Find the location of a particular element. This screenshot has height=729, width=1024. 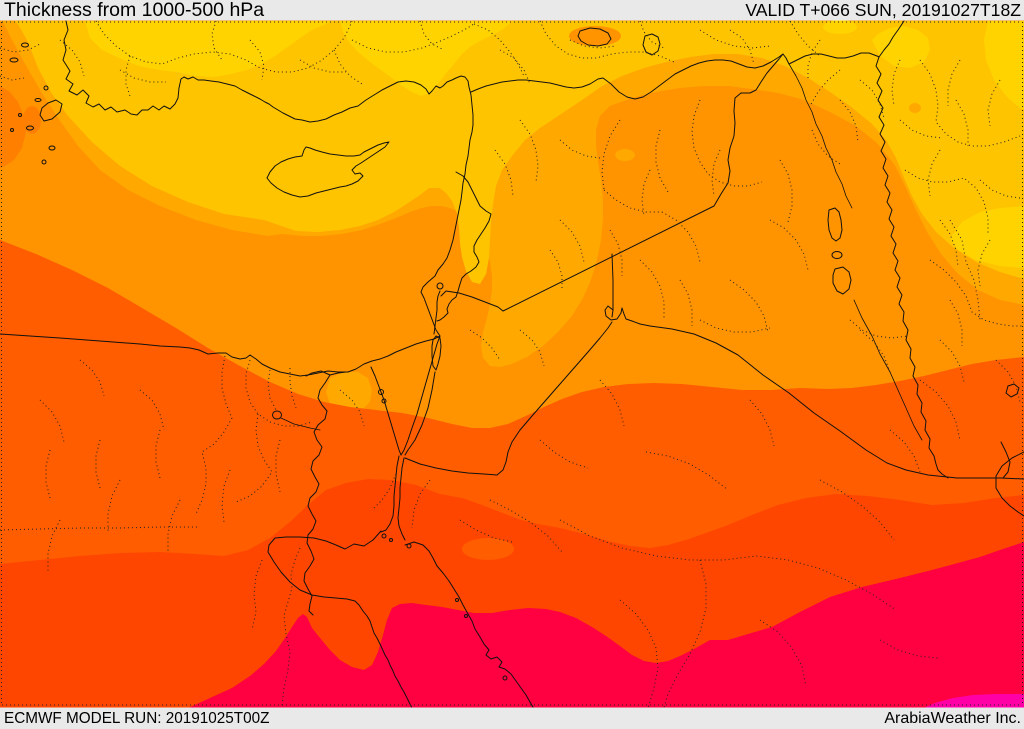

svg-text: Thickness from 1000-500 hPa is located at coordinates (134, 10).